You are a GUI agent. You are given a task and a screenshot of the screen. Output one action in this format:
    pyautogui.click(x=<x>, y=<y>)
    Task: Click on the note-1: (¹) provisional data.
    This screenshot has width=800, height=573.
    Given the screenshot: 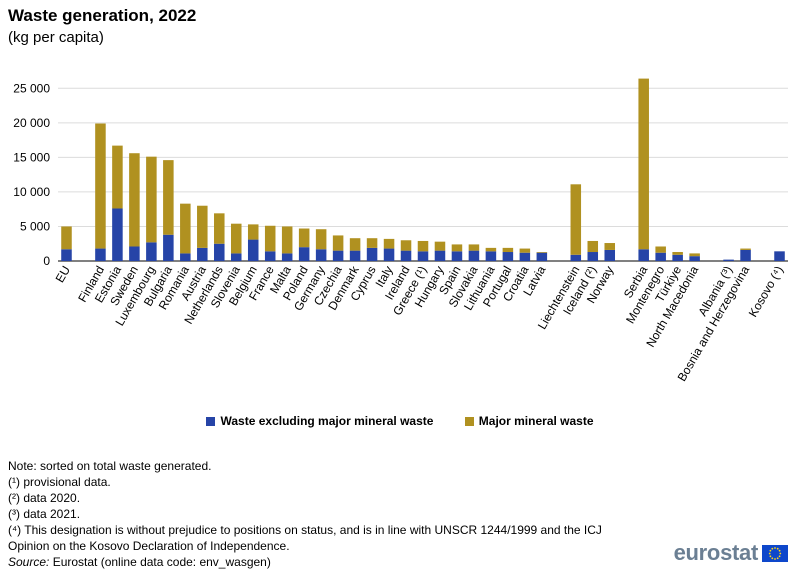 What is the action you would take?
    pyautogui.click(x=59, y=482)
    